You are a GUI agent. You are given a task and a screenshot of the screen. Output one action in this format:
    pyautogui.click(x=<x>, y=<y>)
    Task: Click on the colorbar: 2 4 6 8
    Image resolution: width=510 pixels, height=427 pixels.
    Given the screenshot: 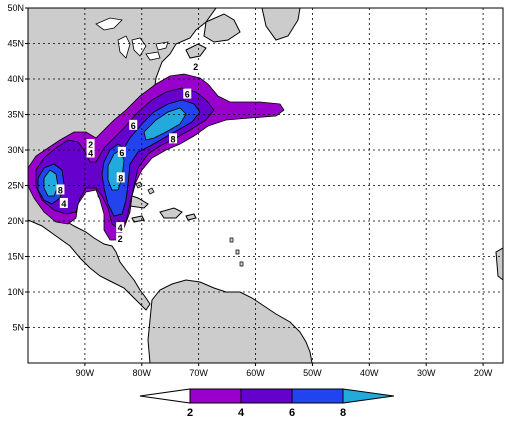 What is the action you would take?
    pyautogui.click(x=267, y=403)
    